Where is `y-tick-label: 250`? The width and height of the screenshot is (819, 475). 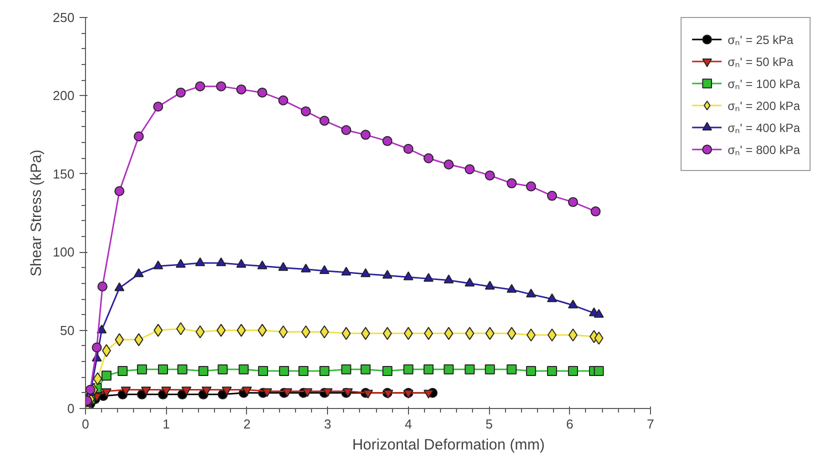 y-tick-label: 250 is located at coordinates (63, 17).